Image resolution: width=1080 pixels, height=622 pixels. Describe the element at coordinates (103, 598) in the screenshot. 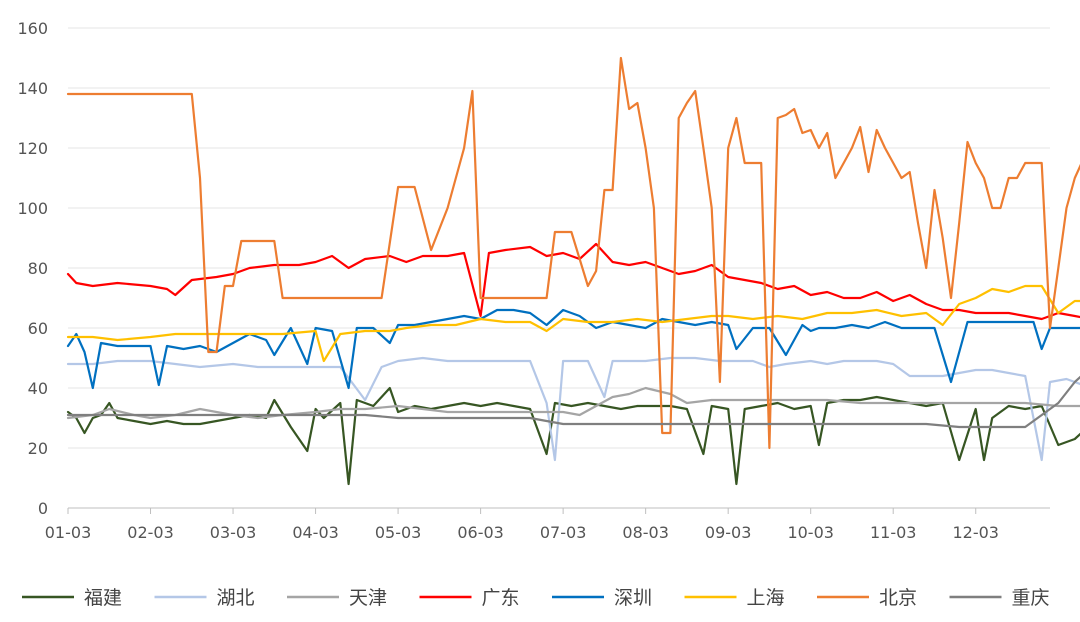

I see `legend-label: 福建` at that location.